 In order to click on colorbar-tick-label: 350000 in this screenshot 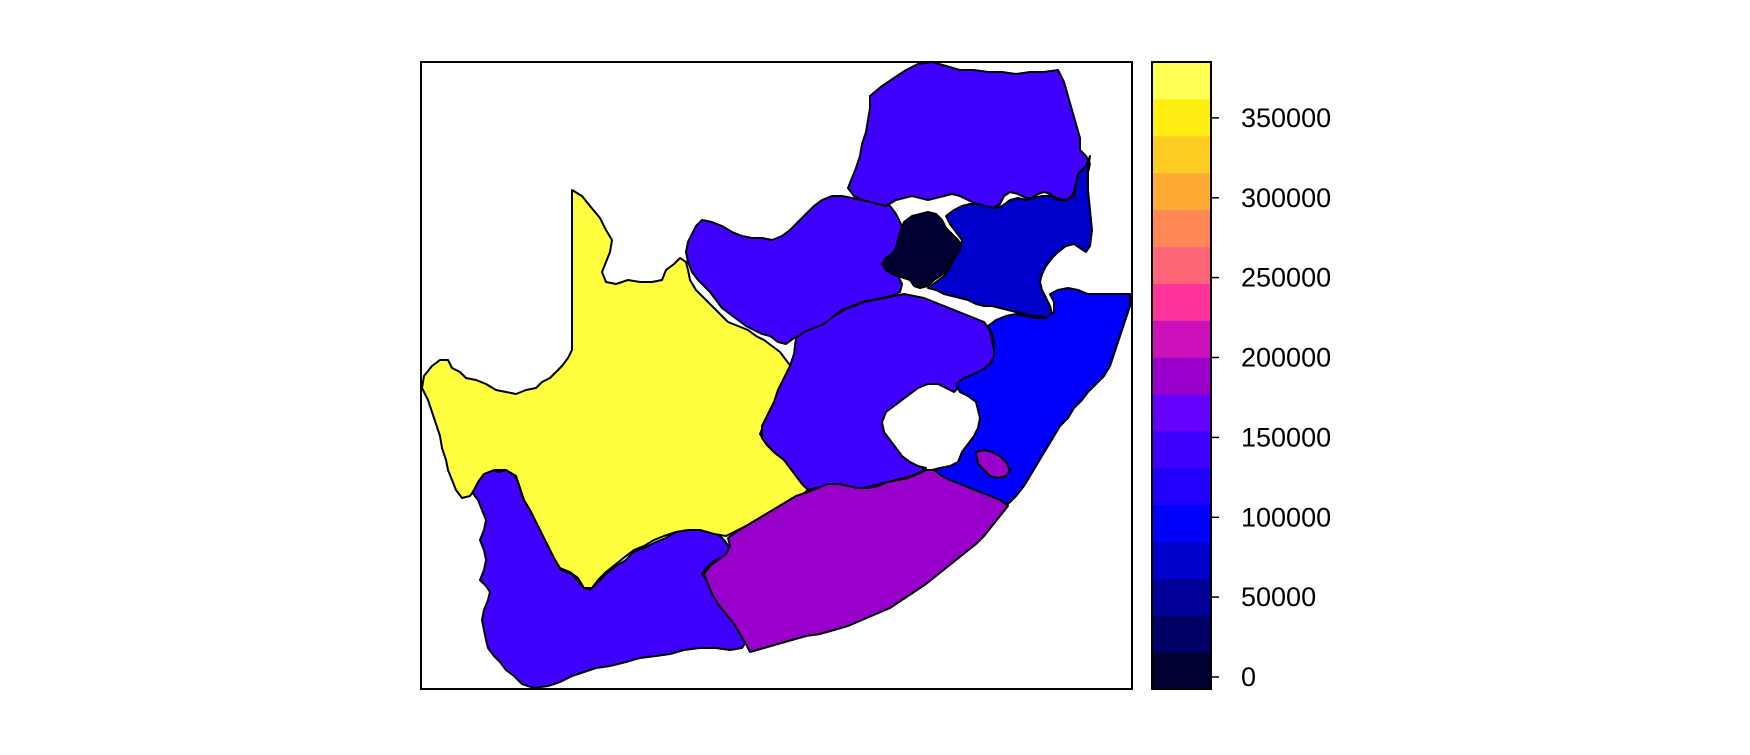, I will do `click(1286, 118)`.